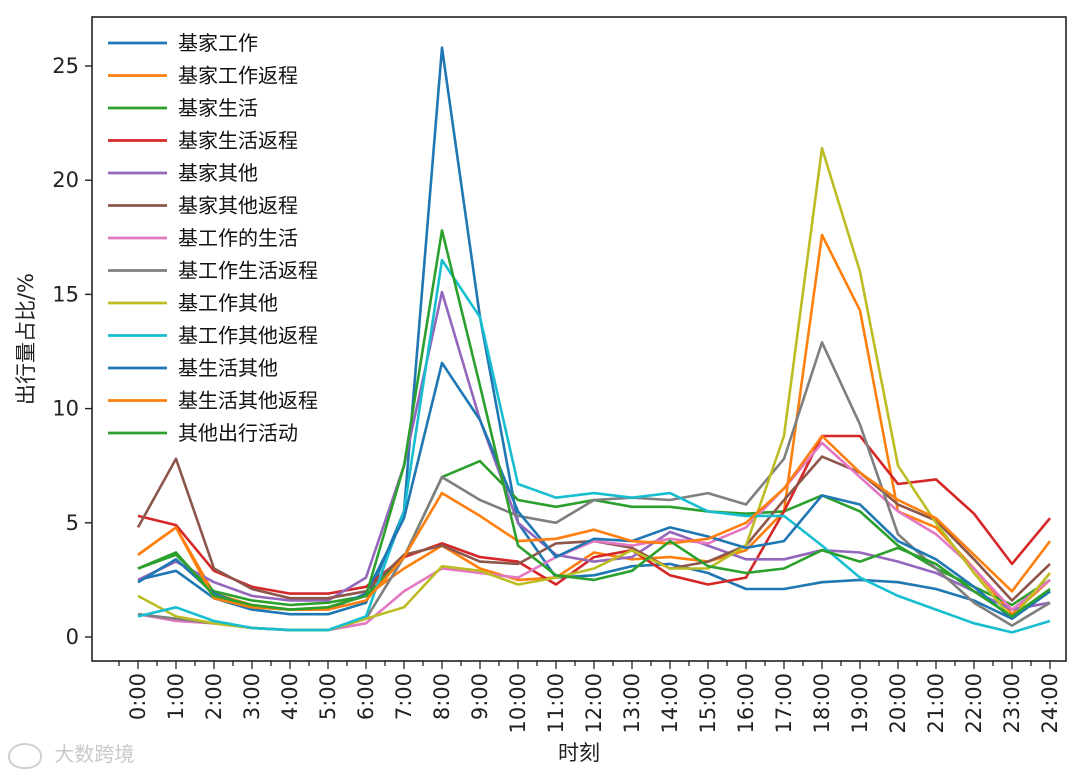 The width and height of the screenshot is (1080, 776). Describe the element at coordinates (72, 637) in the screenshot. I see `y-tick-label: 0` at that location.